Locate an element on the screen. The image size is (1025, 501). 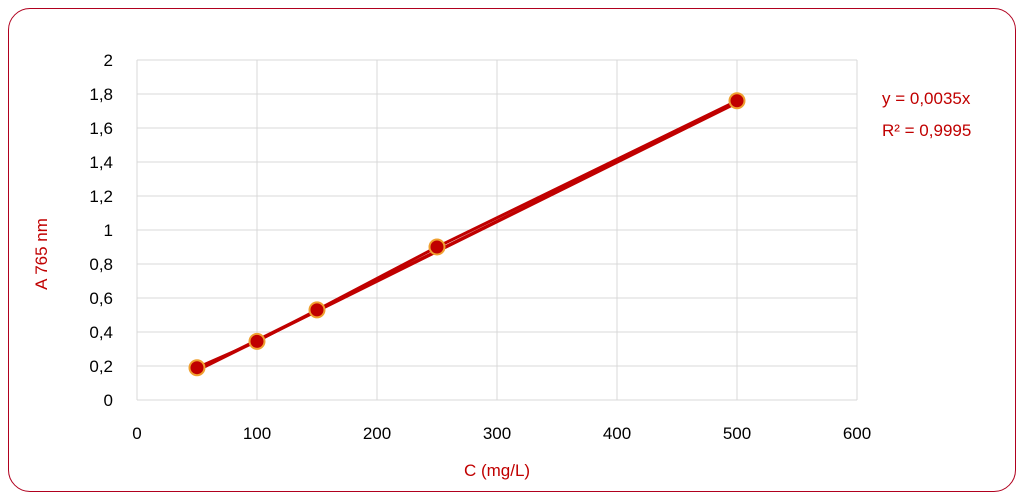
x-tick-label: 200 is located at coordinates (377, 433).